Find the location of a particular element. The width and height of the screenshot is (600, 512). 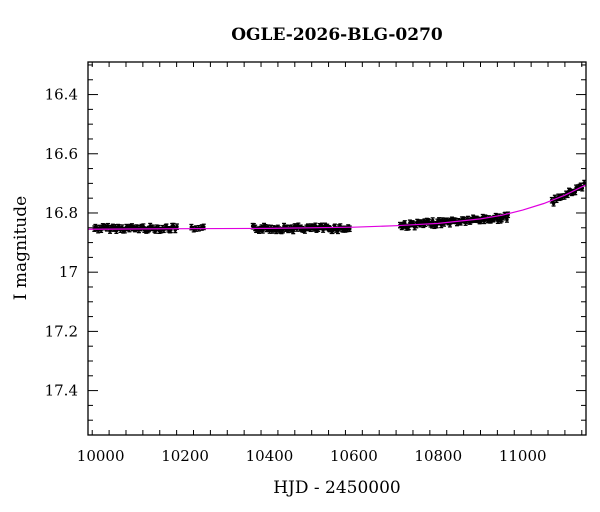

x-tick-label: 10200 is located at coordinates (185, 456).